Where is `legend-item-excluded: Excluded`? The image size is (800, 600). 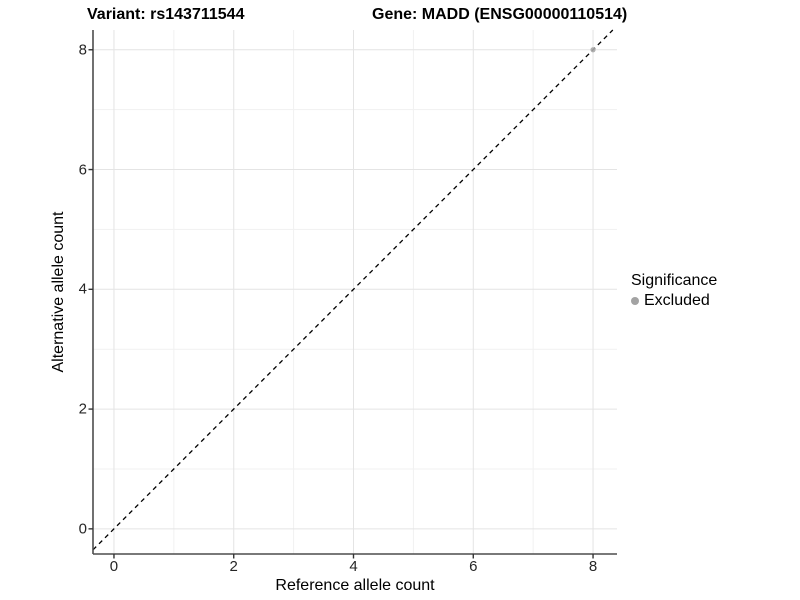
legend-item-excluded: Excluded is located at coordinates (674, 301).